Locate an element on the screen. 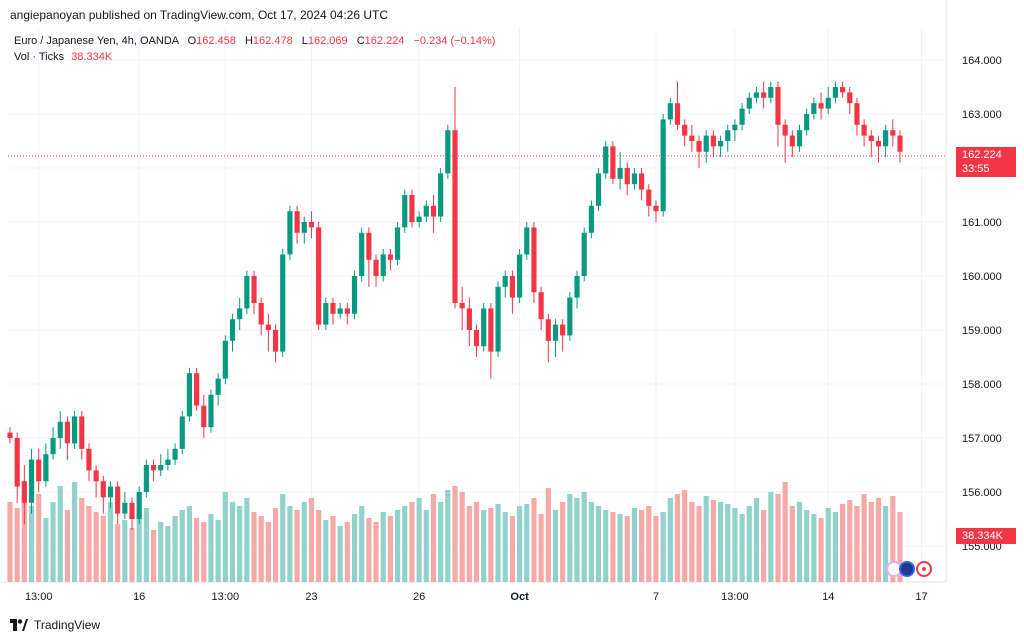 This screenshot has width=1024, height=641. volume-tag: 38.334K is located at coordinates (986, 536).